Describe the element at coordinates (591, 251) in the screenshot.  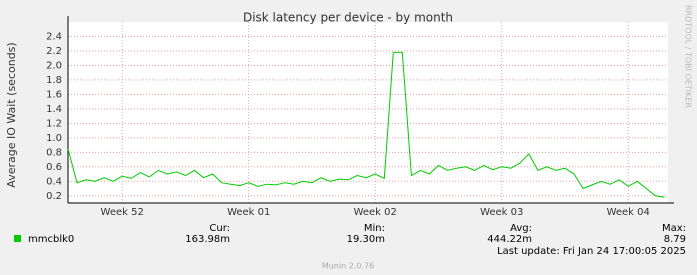
I see `last-update: Last update: Fri Jan 24 17:00:05 2025` at that location.